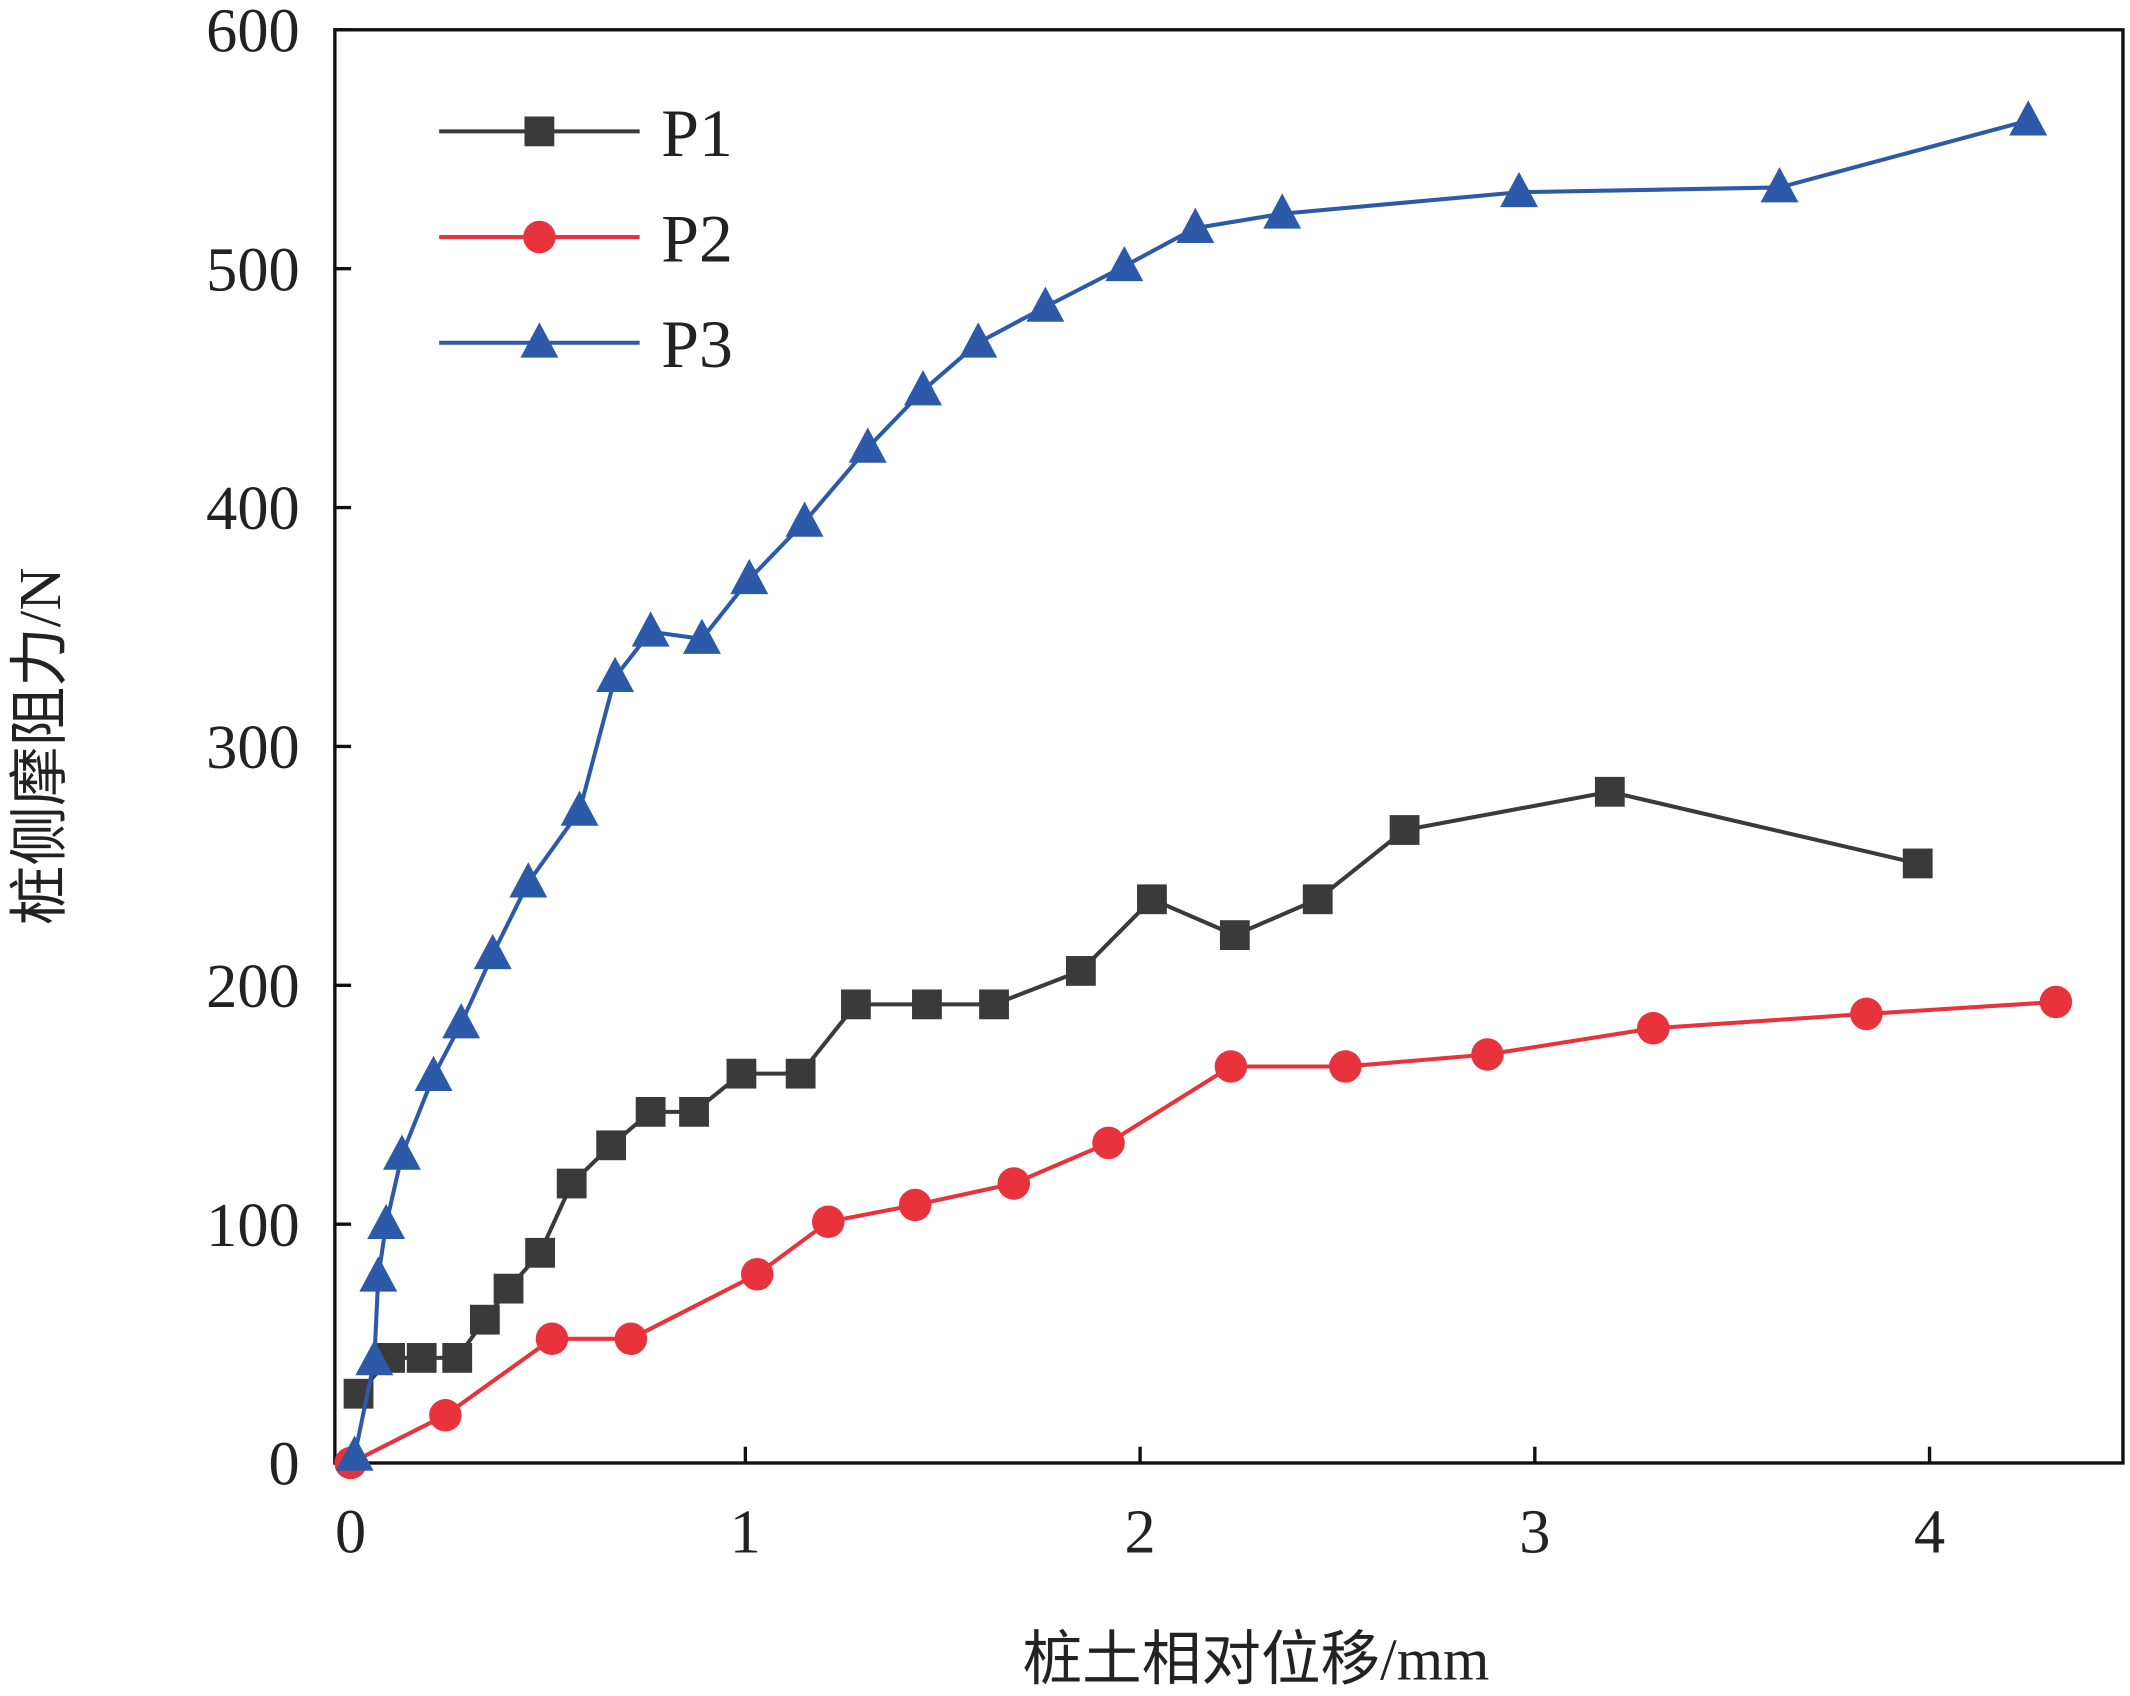 The height and width of the screenshot is (1696, 2130). Describe the element at coordinates (252, 1225) in the screenshot. I see `y-tick-label: 100` at that location.